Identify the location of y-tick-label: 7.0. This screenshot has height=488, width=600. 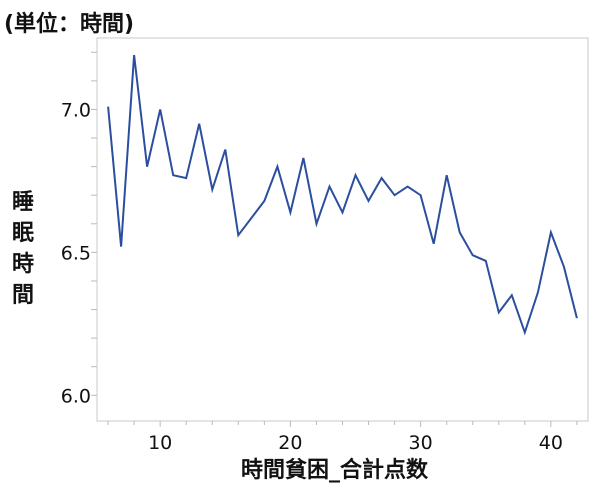
(76, 110).